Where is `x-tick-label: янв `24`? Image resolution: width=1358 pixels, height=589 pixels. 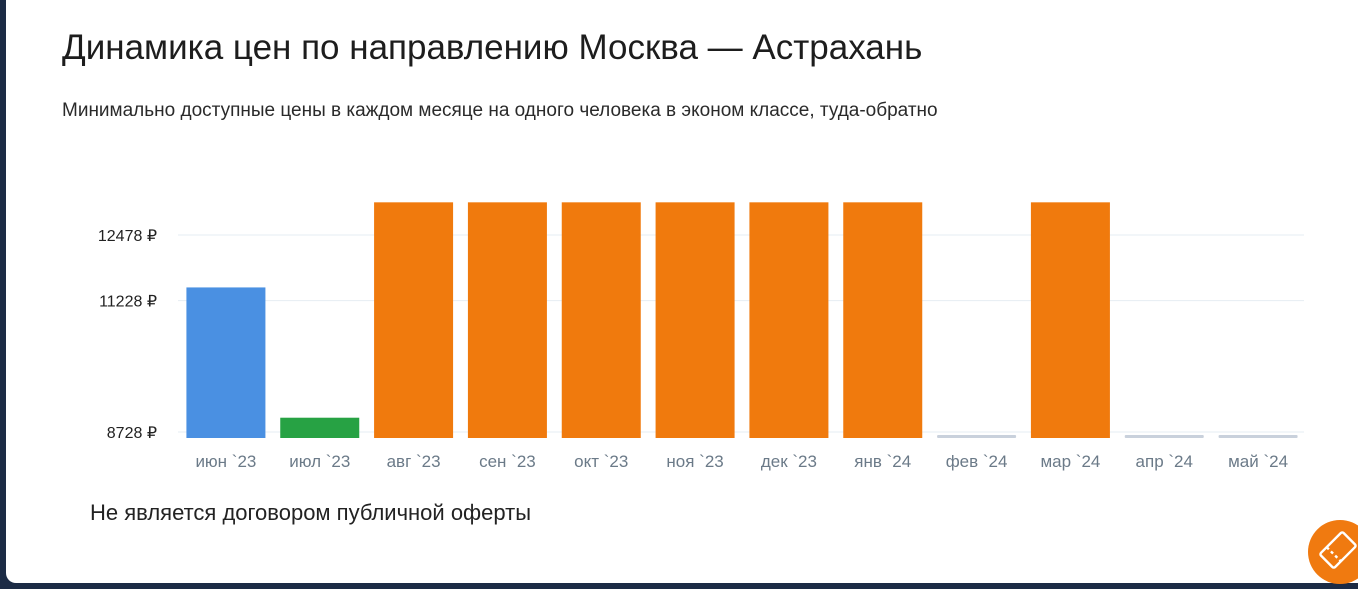
x-tick-label: янв `24 is located at coordinates (882, 461).